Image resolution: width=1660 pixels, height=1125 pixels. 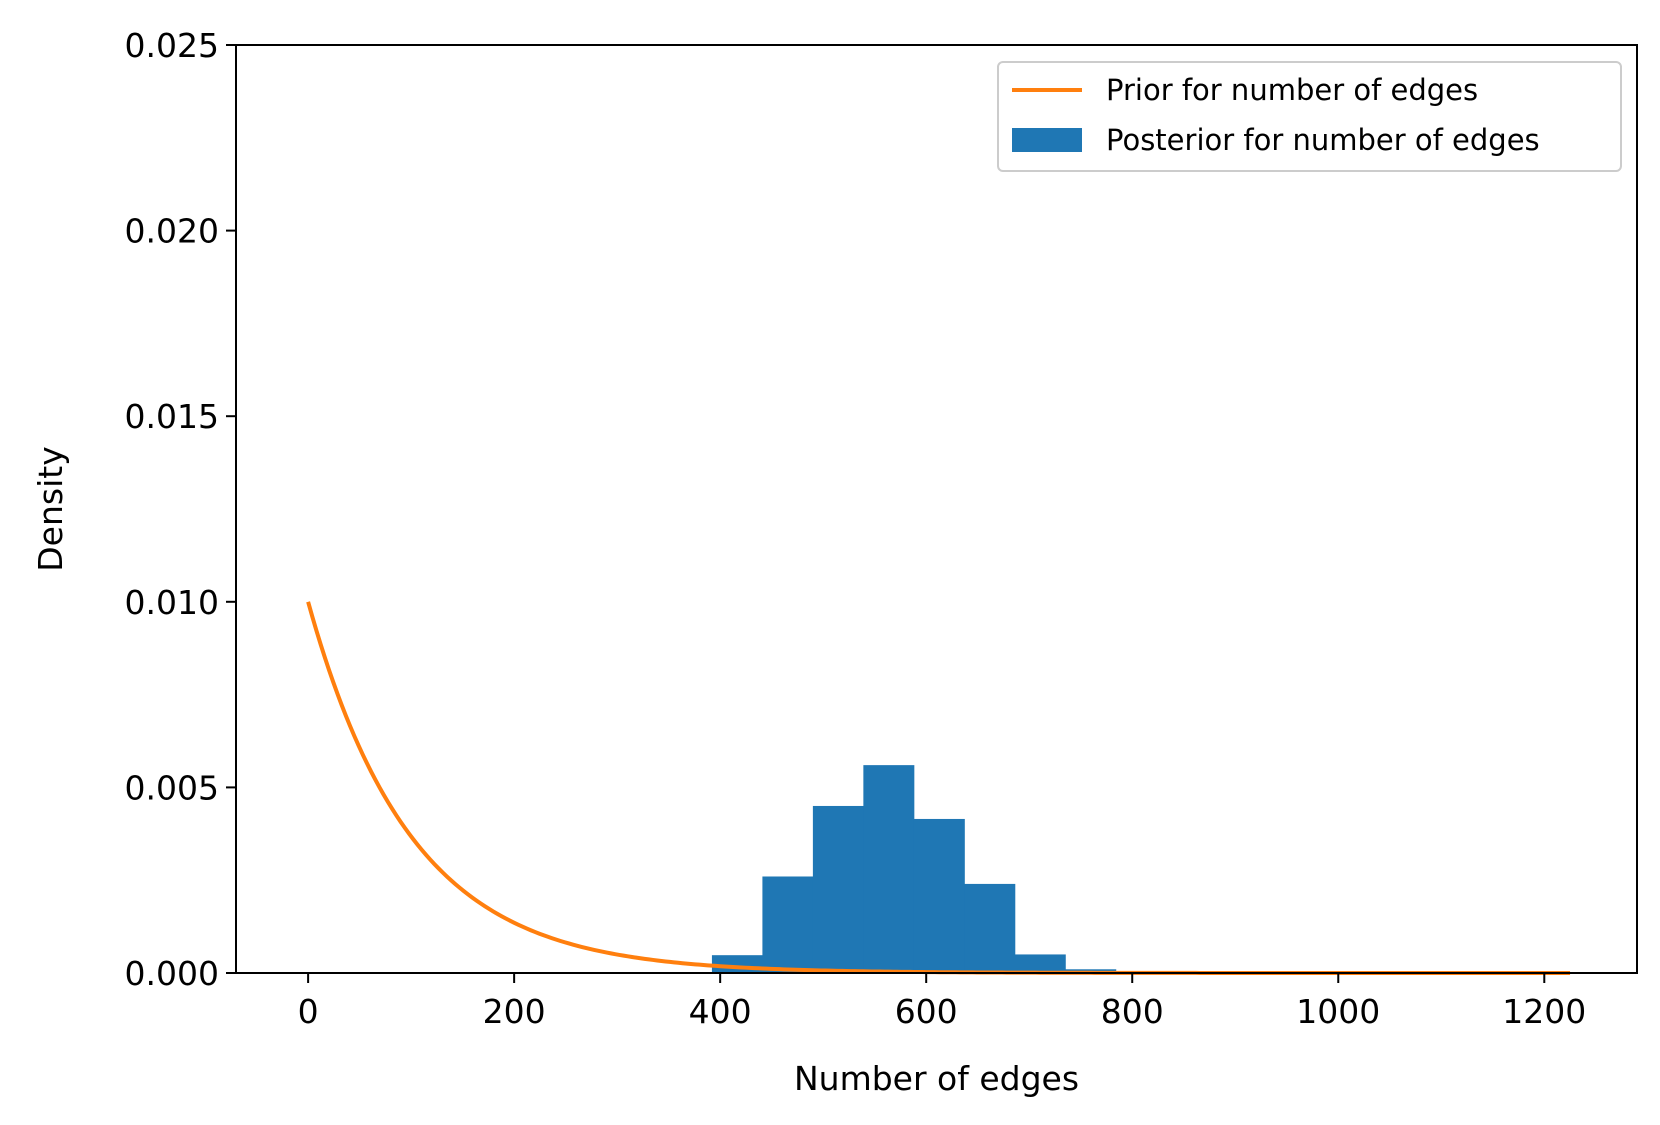 What do you see at coordinates (172, 973) in the screenshot?
I see `y-tick-label: 0.000` at bounding box center [172, 973].